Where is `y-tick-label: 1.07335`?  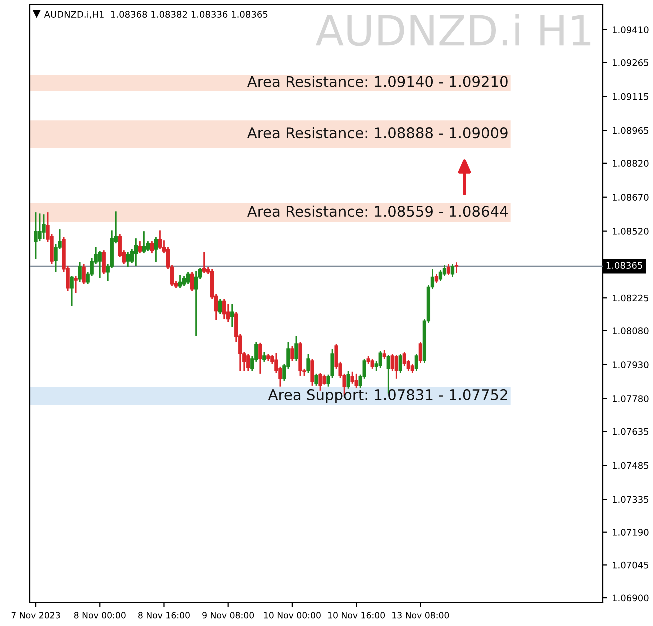 y-tick-label: 1.07335 is located at coordinates (631, 500).